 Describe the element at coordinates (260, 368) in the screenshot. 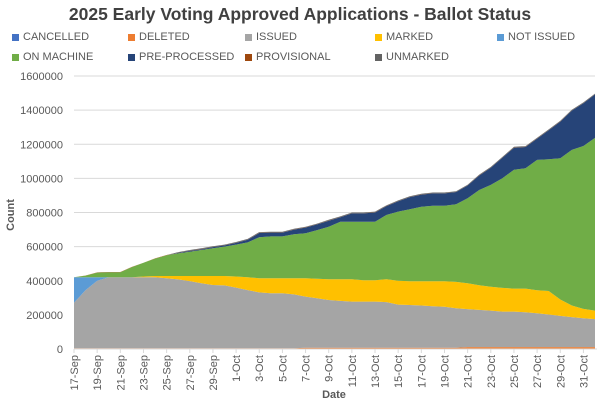

I see `x-tick-label: 3-Oct` at that location.